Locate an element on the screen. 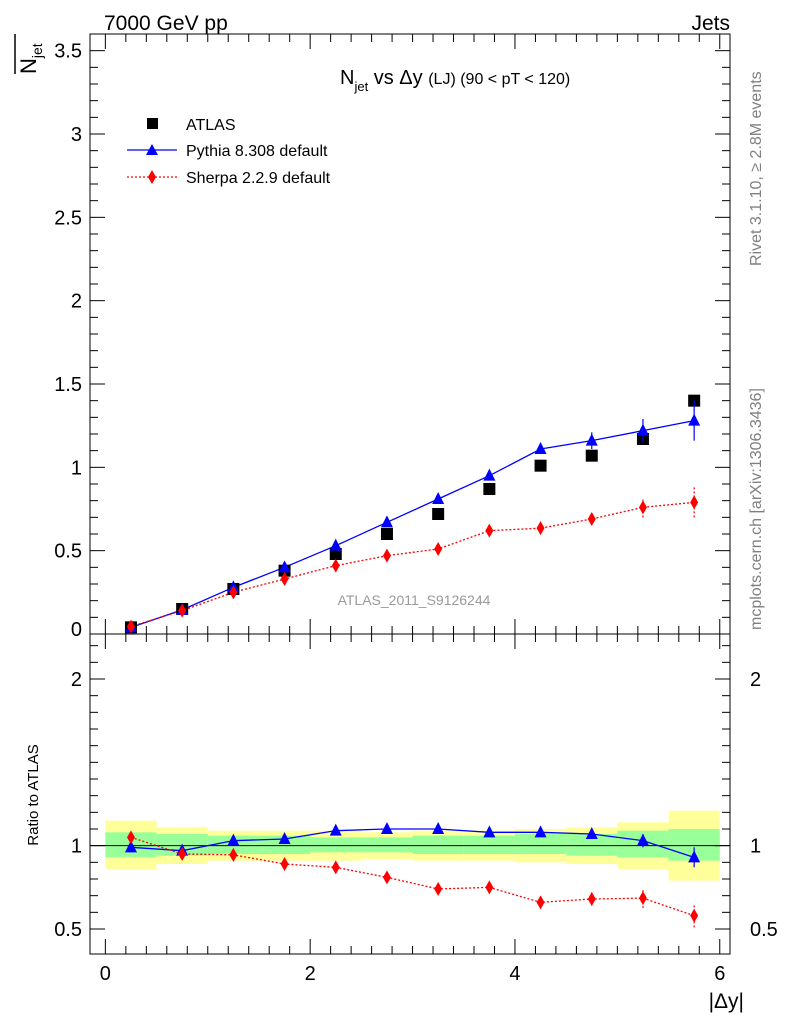 This screenshot has height=1024, width=786. ratio-y-tick-label-right: 1 is located at coordinates (755, 847).